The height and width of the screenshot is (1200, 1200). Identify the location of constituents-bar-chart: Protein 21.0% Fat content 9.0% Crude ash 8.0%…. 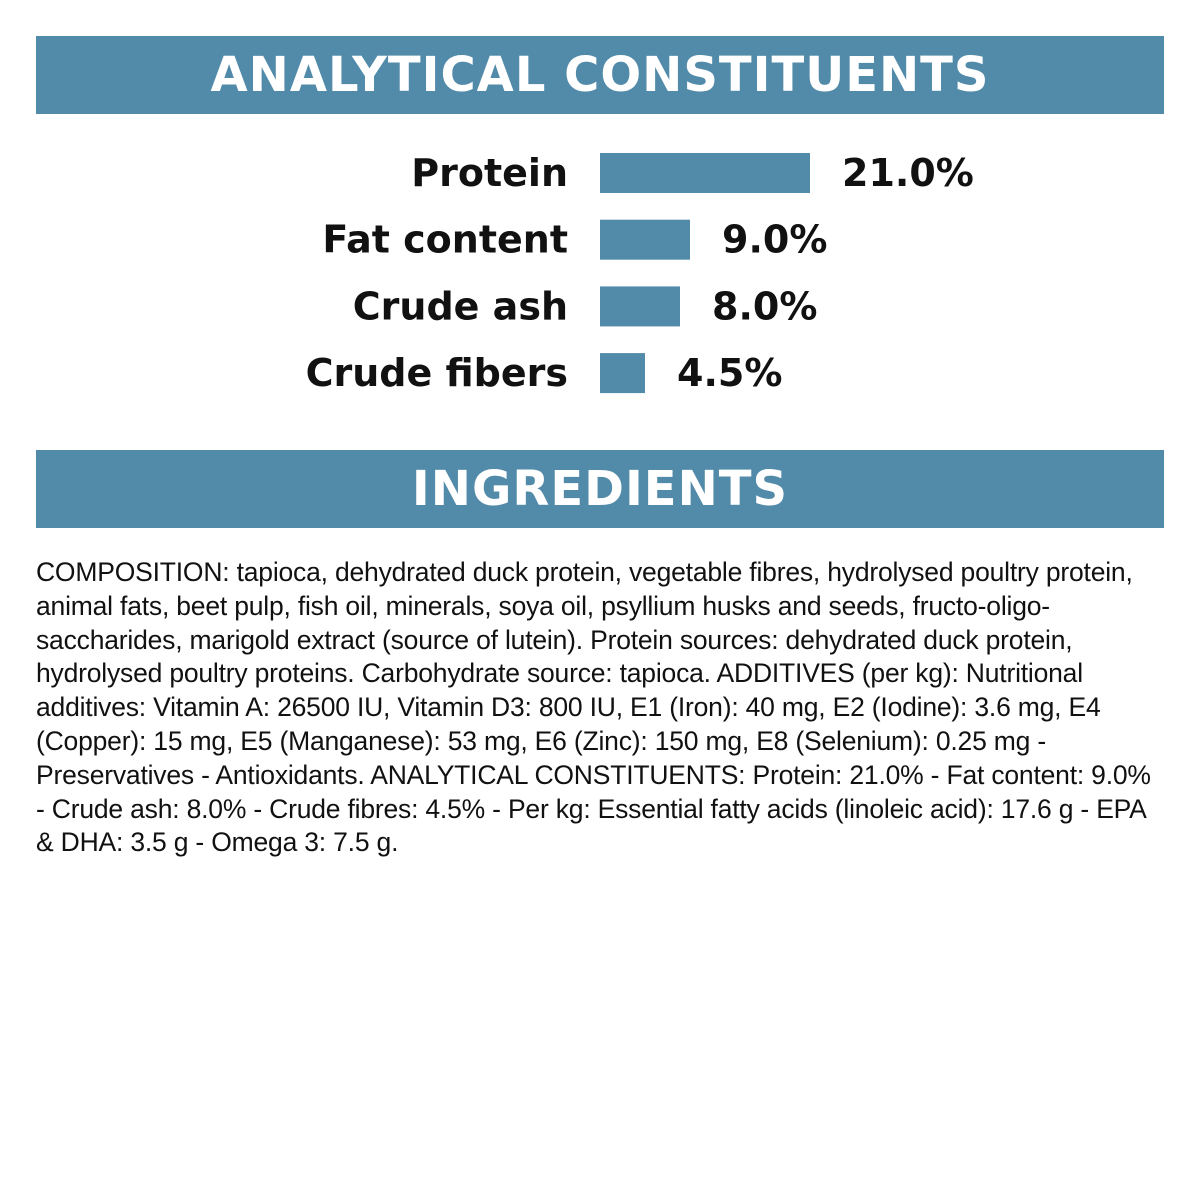
(640, 273).